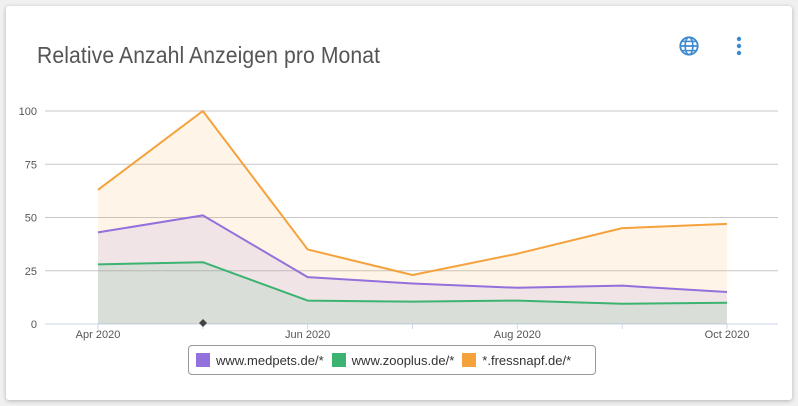 This screenshot has height=406, width=798. I want to click on x-tick-label: Apr 2020, so click(98, 335).